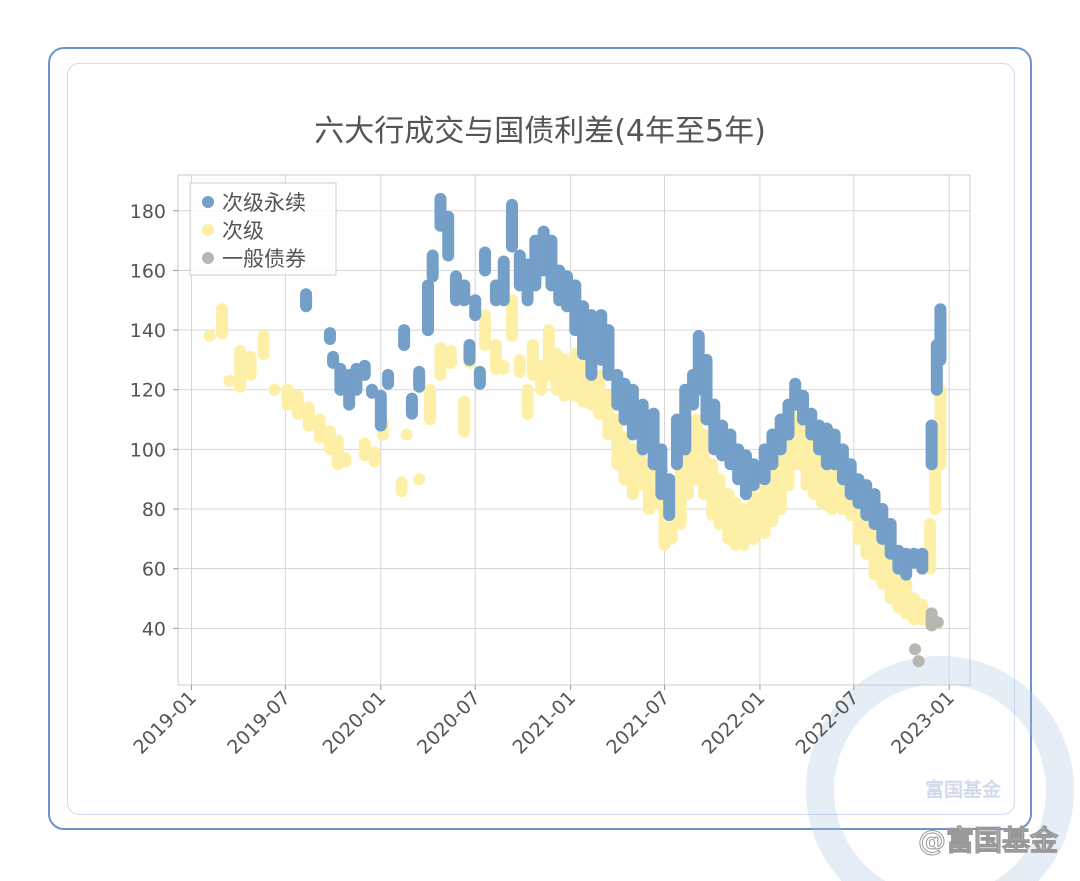 This screenshot has height=881, width=1080. I want to click on x-tick-label: 2022-01, so click(734, 723).